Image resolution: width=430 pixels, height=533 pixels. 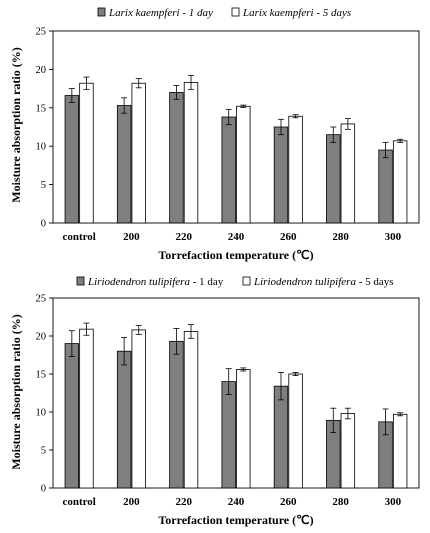 What do you see at coordinates (160, 13) in the screenshot?
I see `legend-label-1-day: Larix kaempferi - 1 day` at bounding box center [160, 13].